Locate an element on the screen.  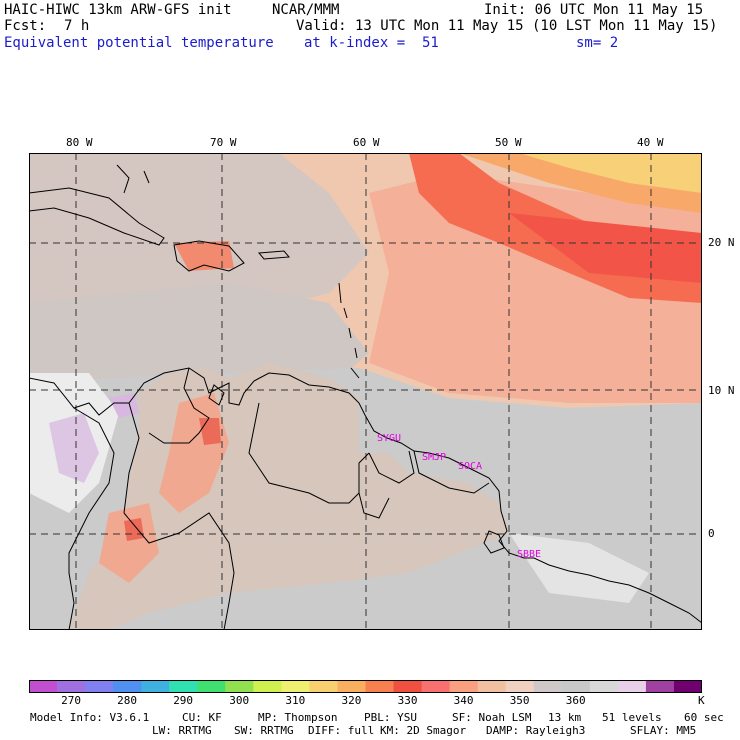
footer-resolution: 13 km is located at coordinates (565, 717).